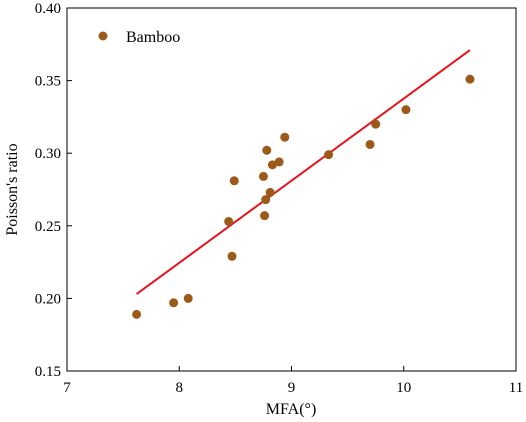 This screenshot has height=422, width=526. I want to click on y-tick-label: 0.35, so click(48, 82).